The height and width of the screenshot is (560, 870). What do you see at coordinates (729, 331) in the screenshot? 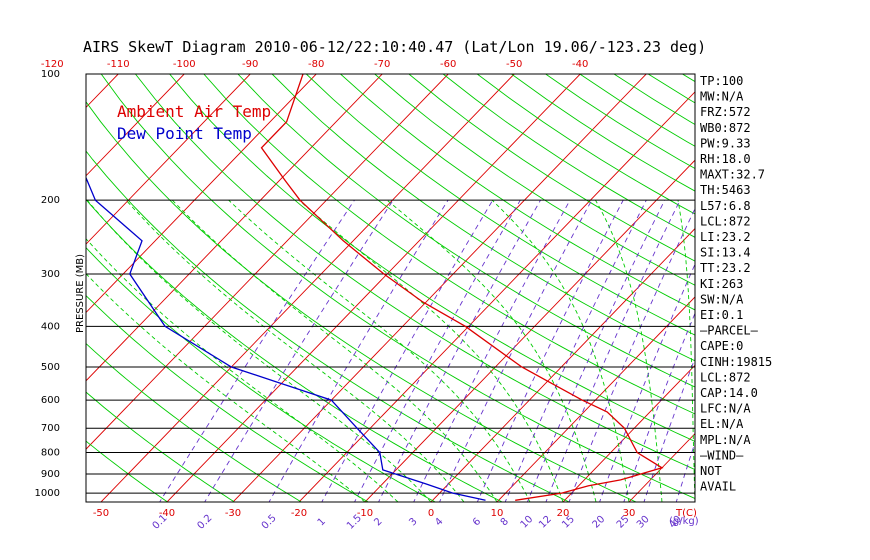
I see `sounding-index: —PARCEL—` at bounding box center [729, 331].